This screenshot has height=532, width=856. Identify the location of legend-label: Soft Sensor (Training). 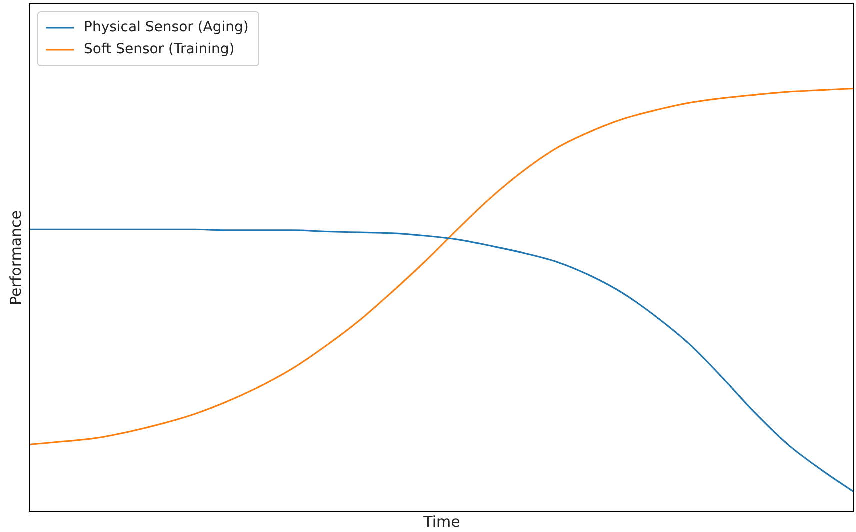
(159, 50).